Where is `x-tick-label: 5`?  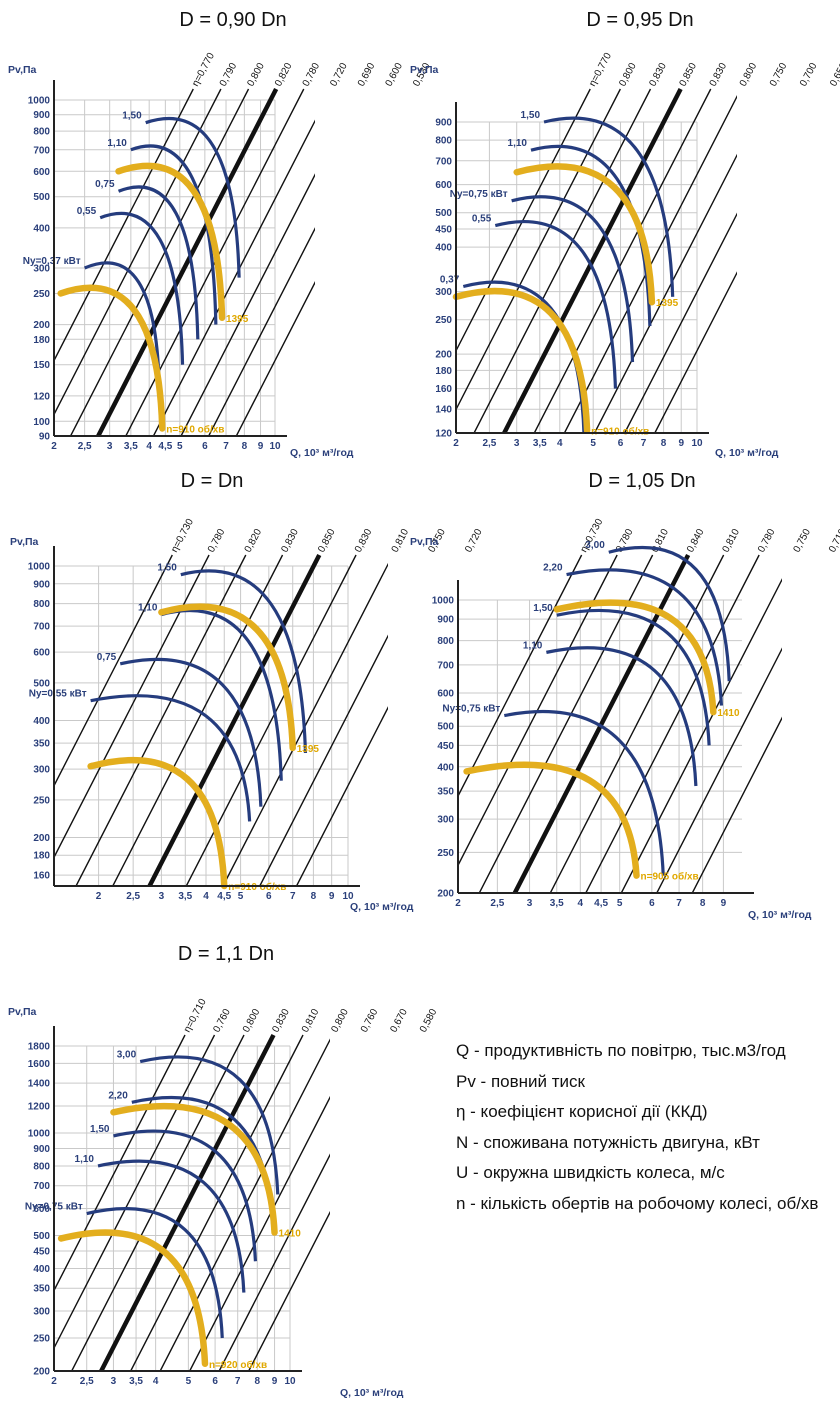
x-tick-label: 5 is located at coordinates (189, 1381).